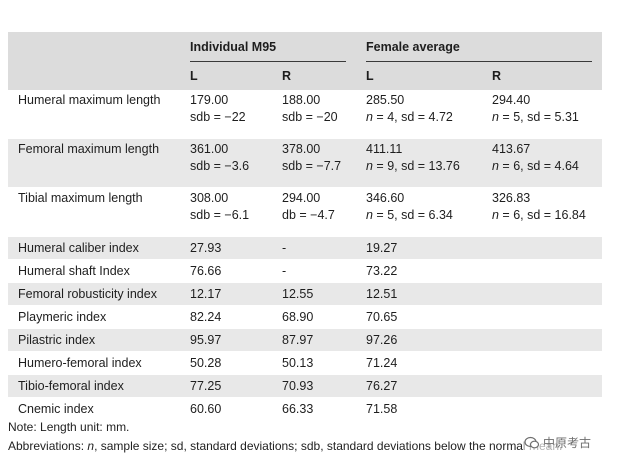 This screenshot has width=631, height=472. What do you see at coordinates (419, 363) in the screenshot?
I see `value-cell: 71.24` at bounding box center [419, 363].